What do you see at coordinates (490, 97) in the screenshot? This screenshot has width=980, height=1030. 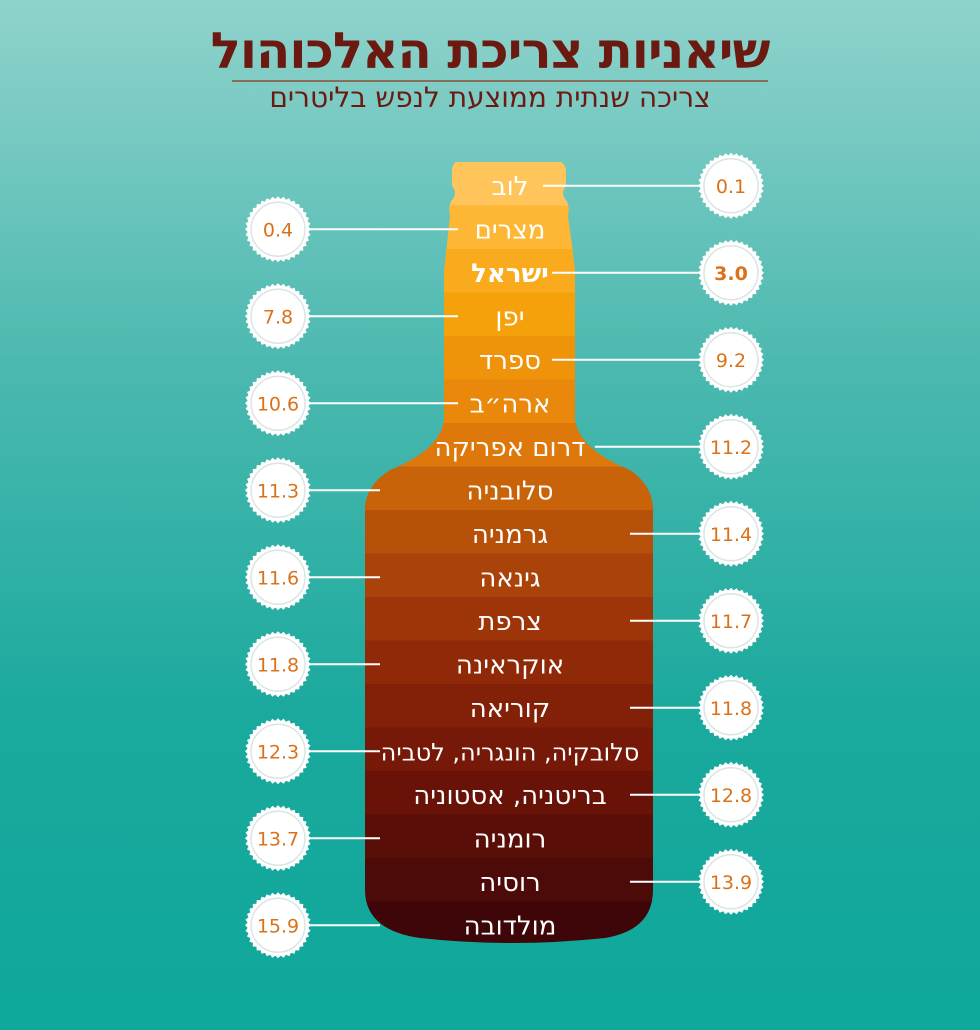 I see `chart-subtitle: צריכה שנתית ממוצעת לנפש בליטרים` at bounding box center [490, 97].